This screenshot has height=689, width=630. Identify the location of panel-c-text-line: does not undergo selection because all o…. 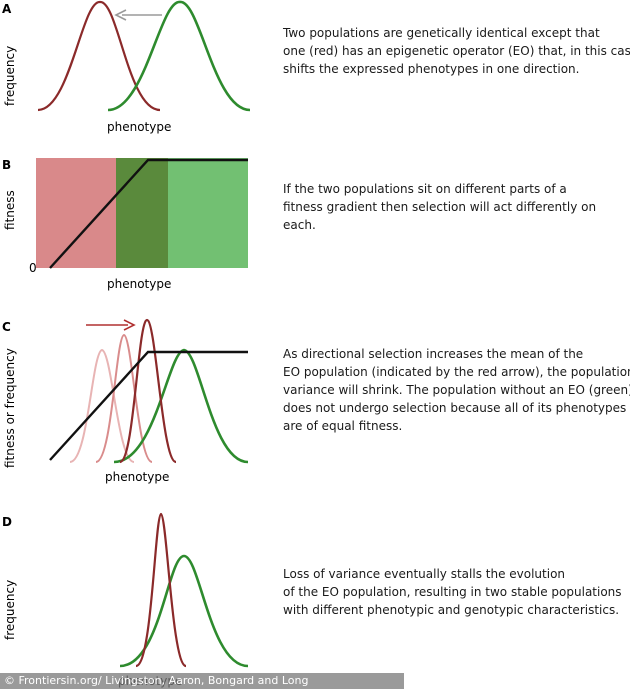
(455, 408).